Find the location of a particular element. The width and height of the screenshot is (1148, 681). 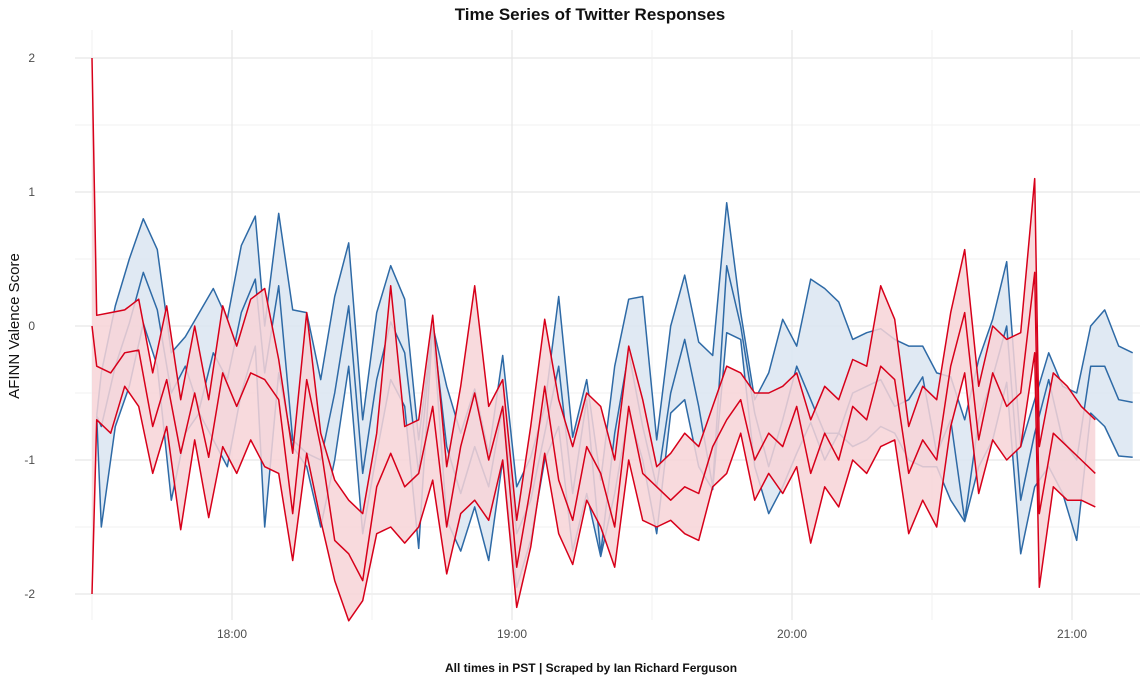

chart-title: Time Series of Twitter Responses is located at coordinates (590, 14).